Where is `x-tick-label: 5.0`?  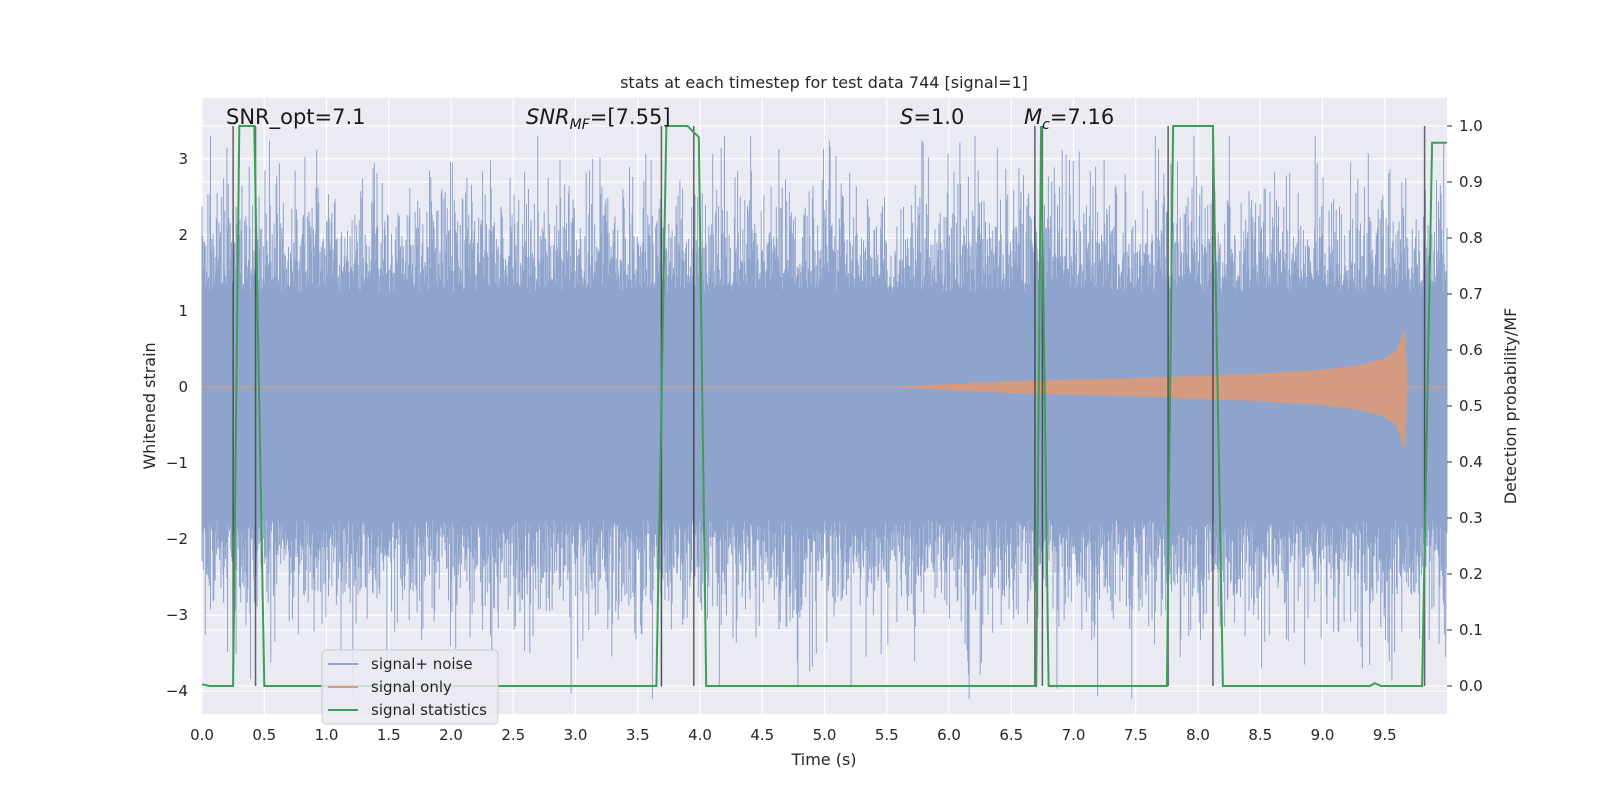
x-tick-label: 5.0 is located at coordinates (825, 735).